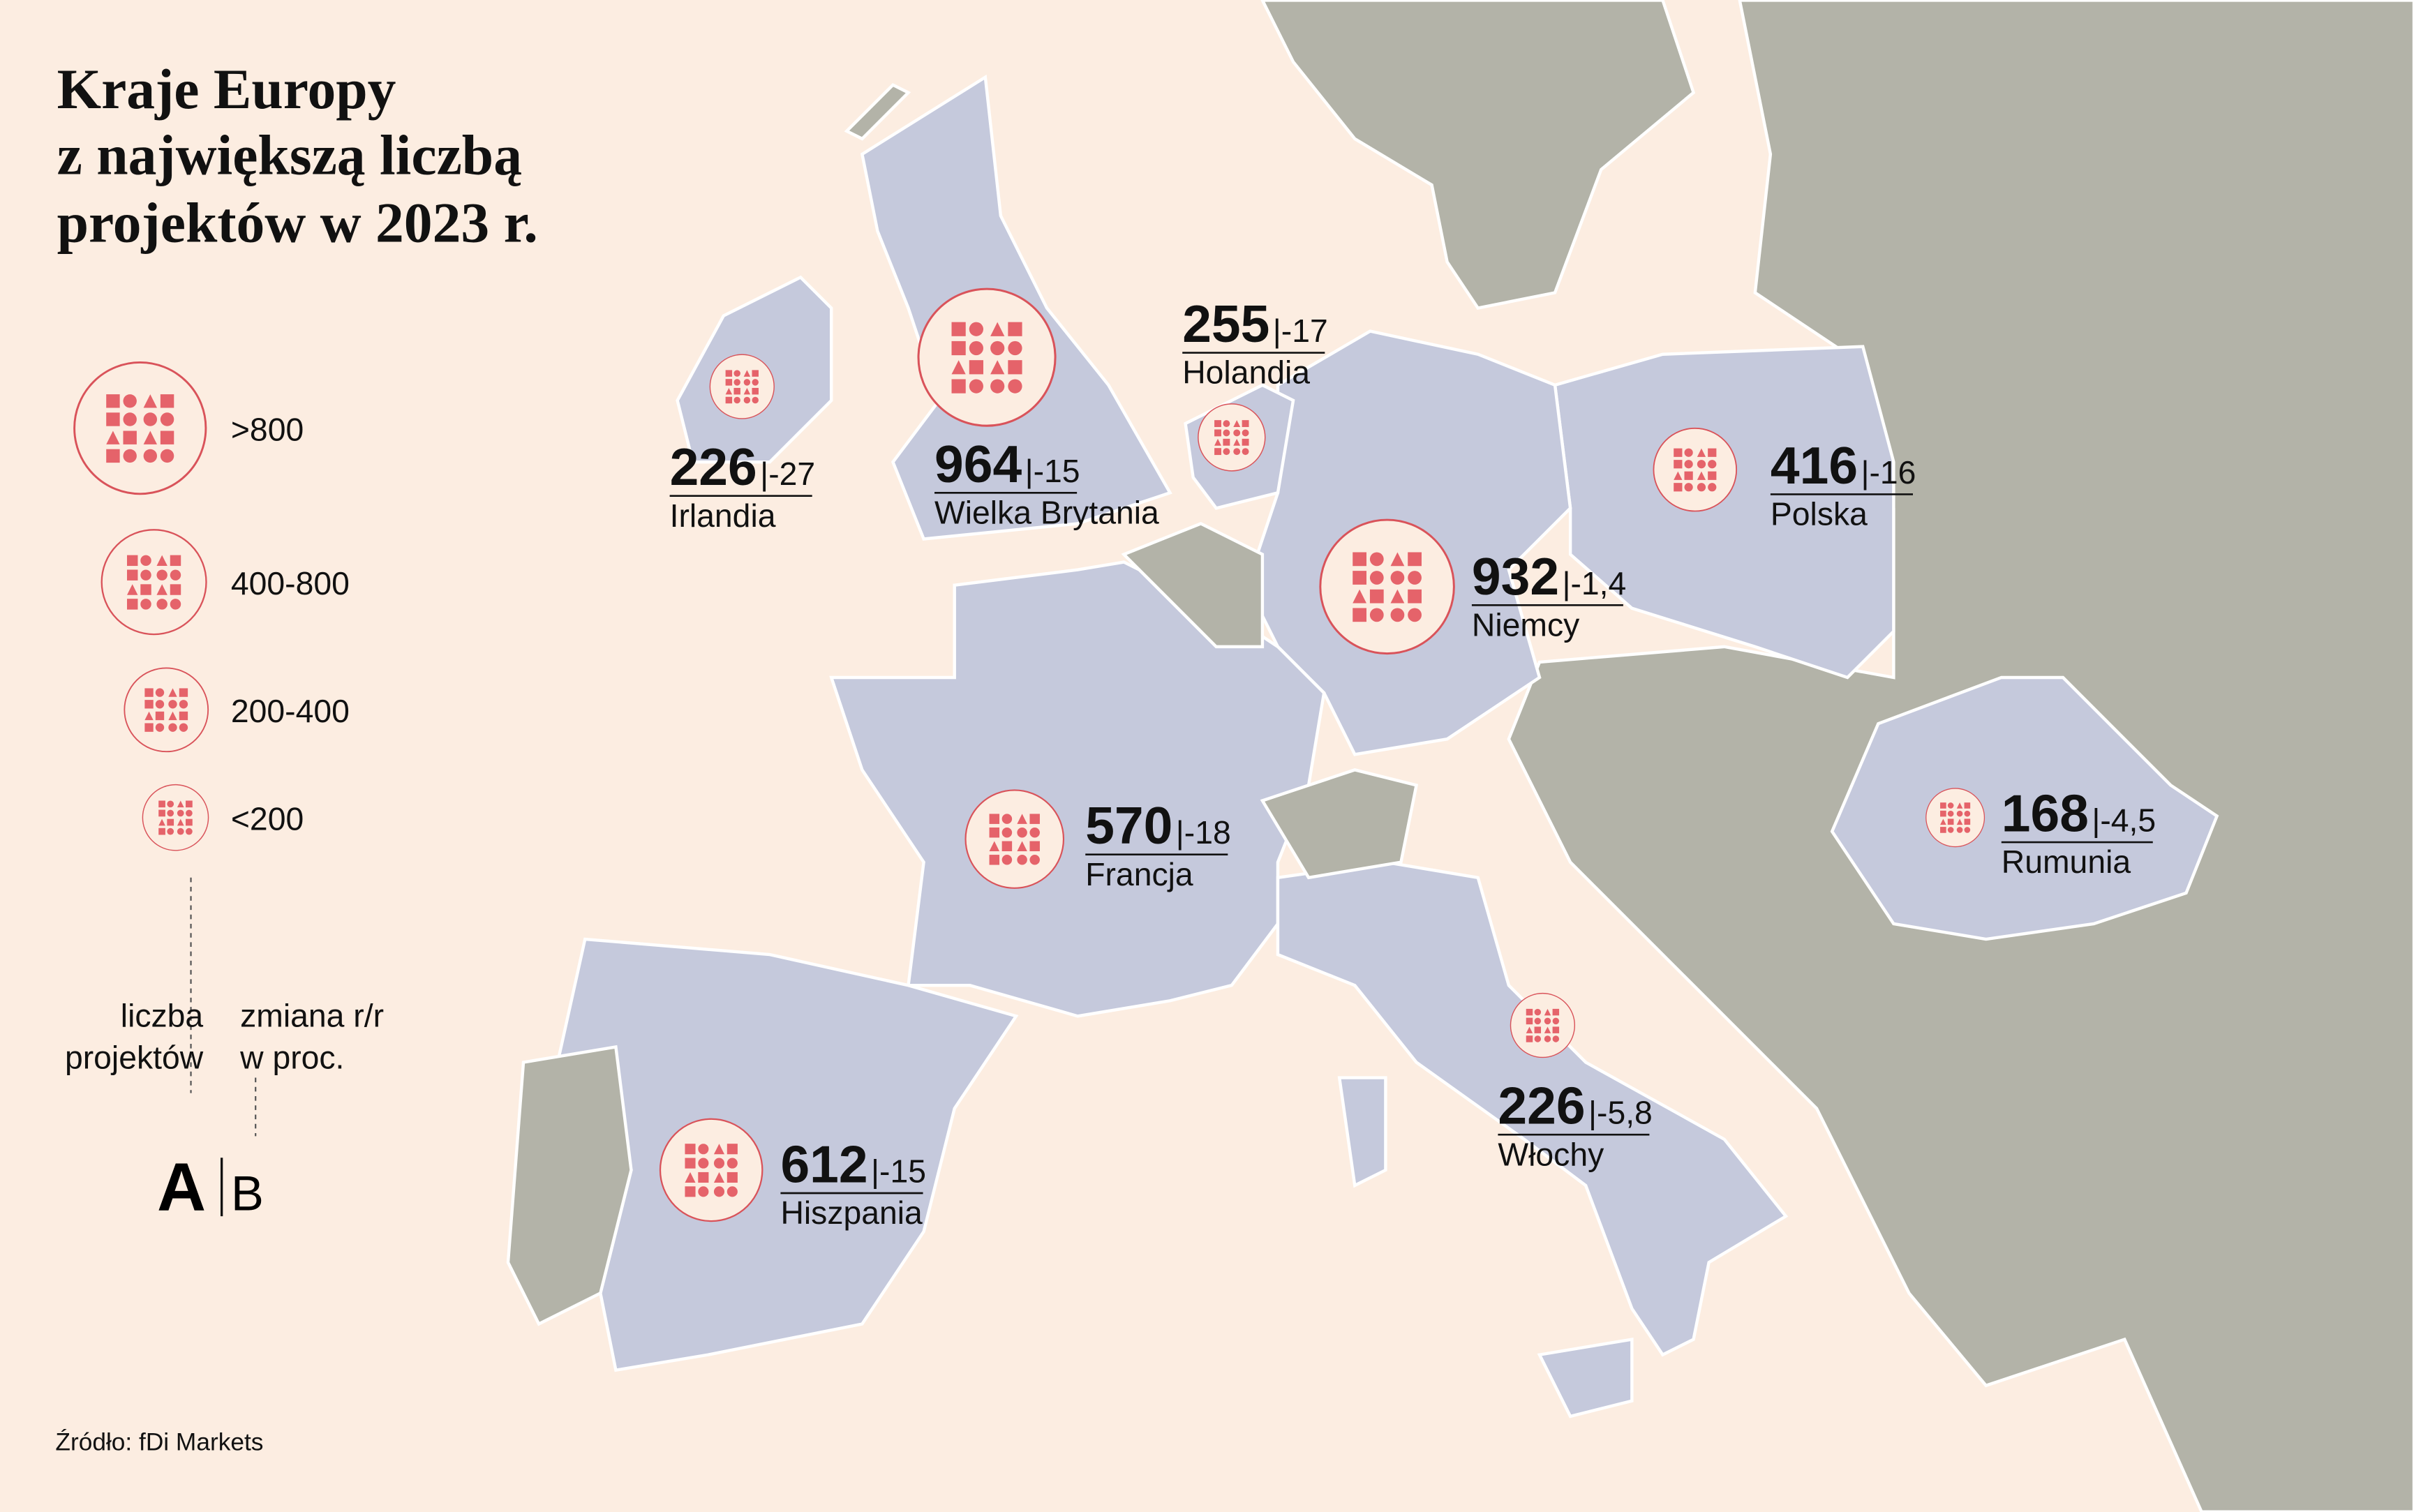  What do you see at coordinates (2066, 862) in the screenshot?
I see `country-name: Rumunia` at bounding box center [2066, 862].